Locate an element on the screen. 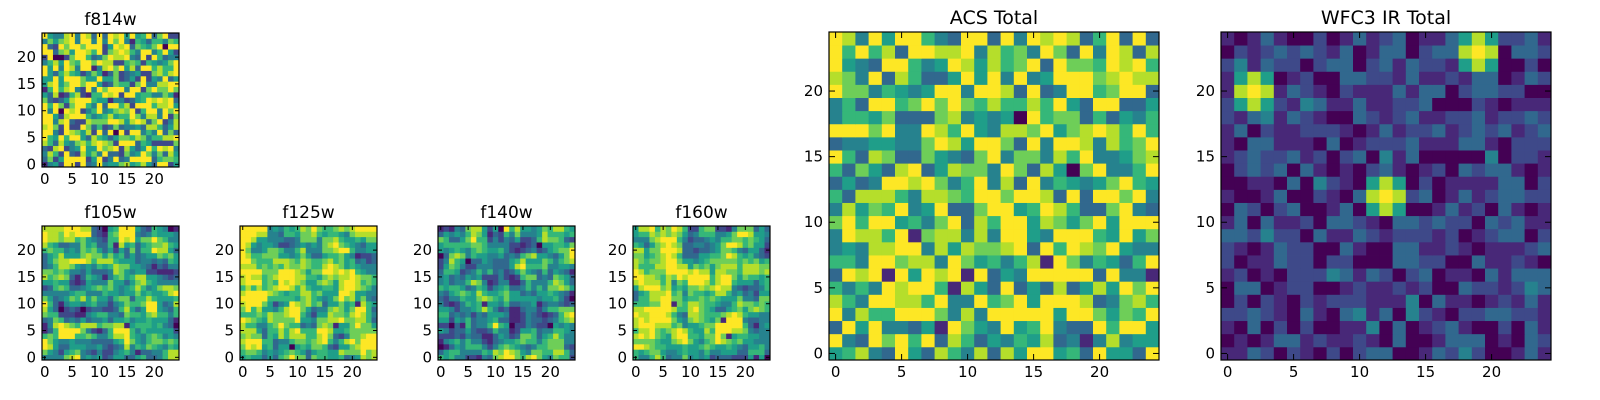 The width and height of the screenshot is (1600, 400). x-tick-label: 20 is located at coordinates (154, 179).